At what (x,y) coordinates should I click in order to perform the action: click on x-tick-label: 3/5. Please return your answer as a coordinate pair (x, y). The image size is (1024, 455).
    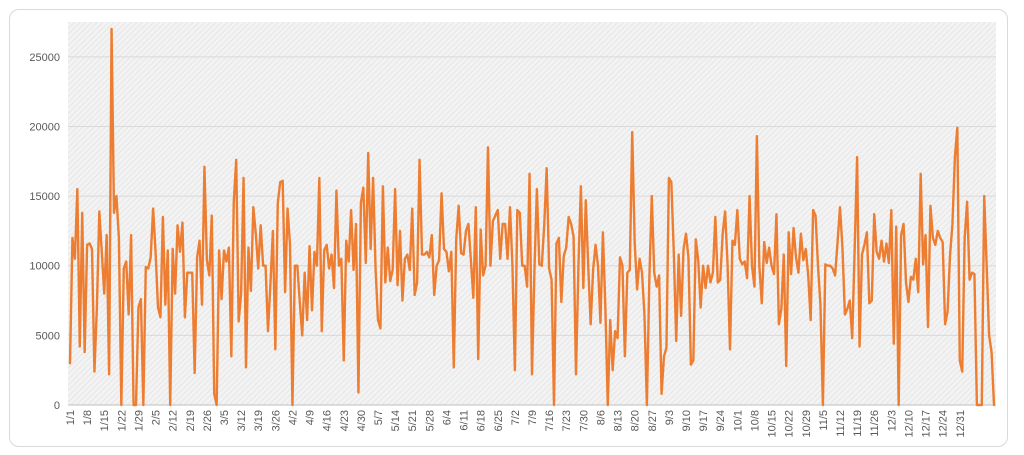
    Looking at the image, I should click on (225, 417).